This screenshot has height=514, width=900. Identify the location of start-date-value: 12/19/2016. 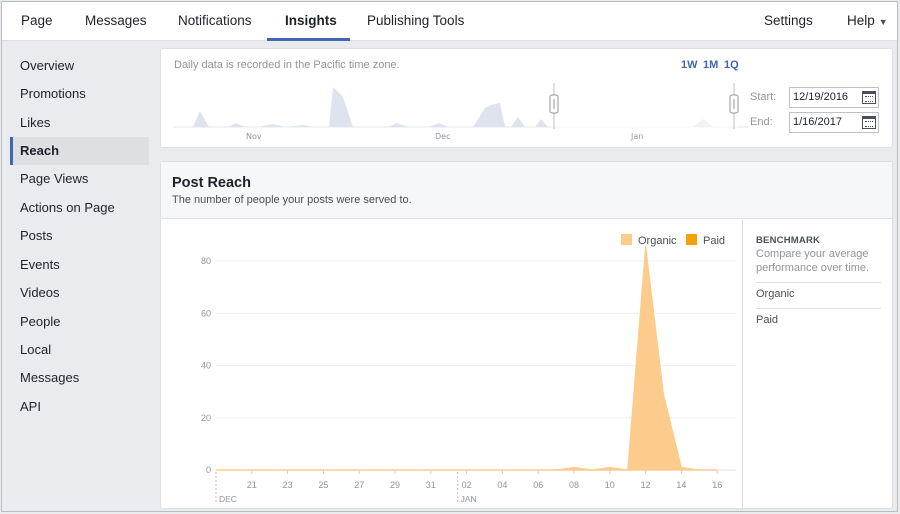
(821, 97).